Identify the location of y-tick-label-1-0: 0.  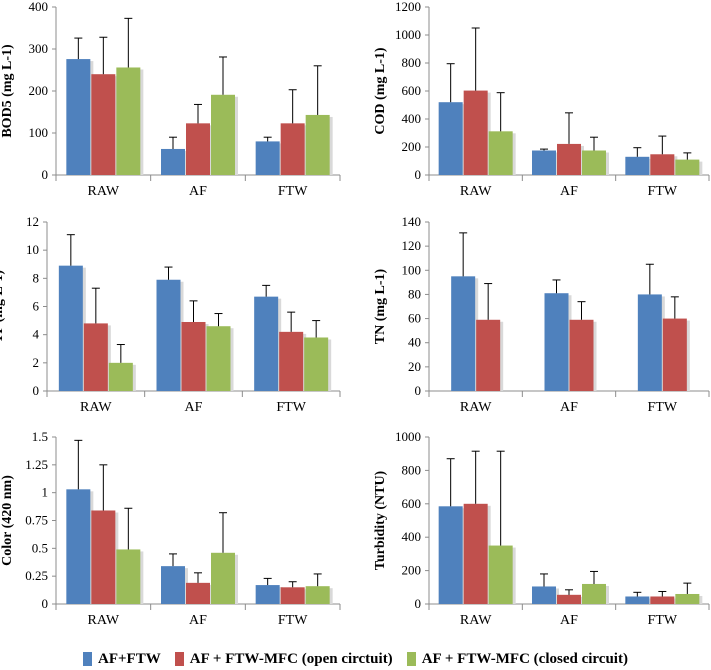
(418, 174).